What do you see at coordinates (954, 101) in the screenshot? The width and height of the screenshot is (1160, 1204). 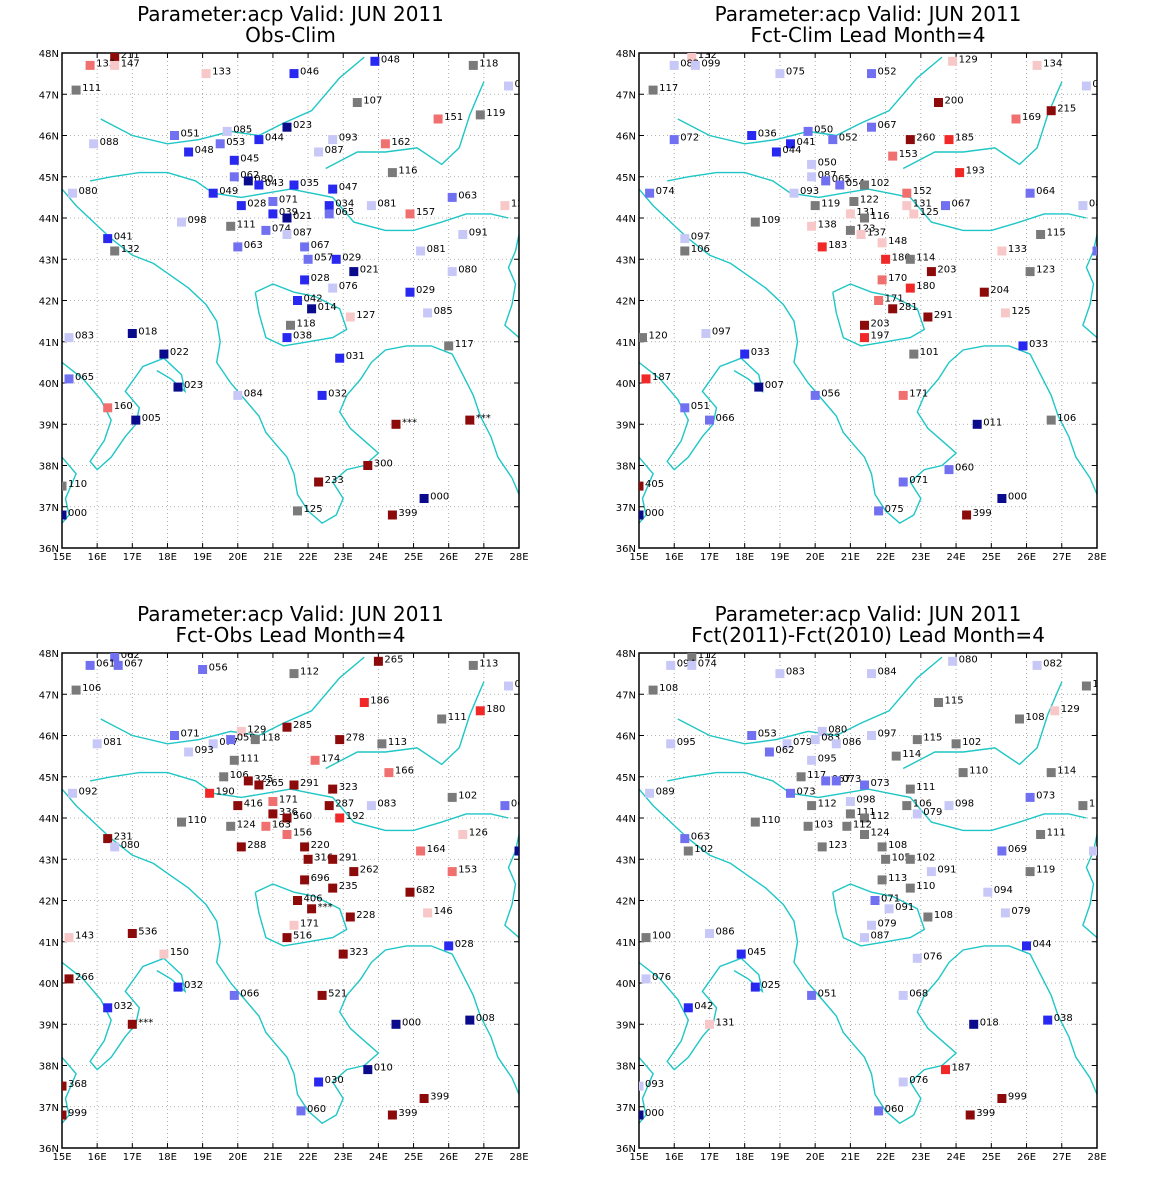 I see `station-value-label: 200` at bounding box center [954, 101].